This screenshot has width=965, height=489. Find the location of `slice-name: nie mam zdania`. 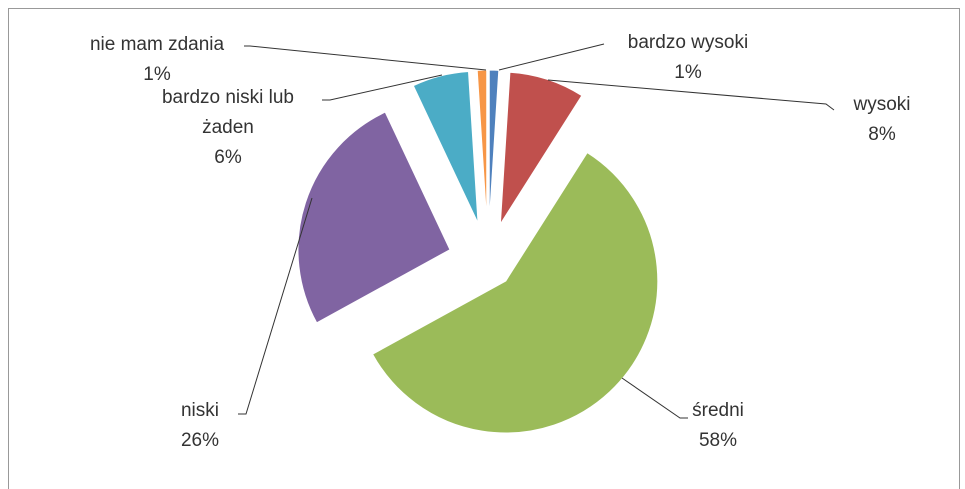

slice-name: nie mam zdania is located at coordinates (157, 44).